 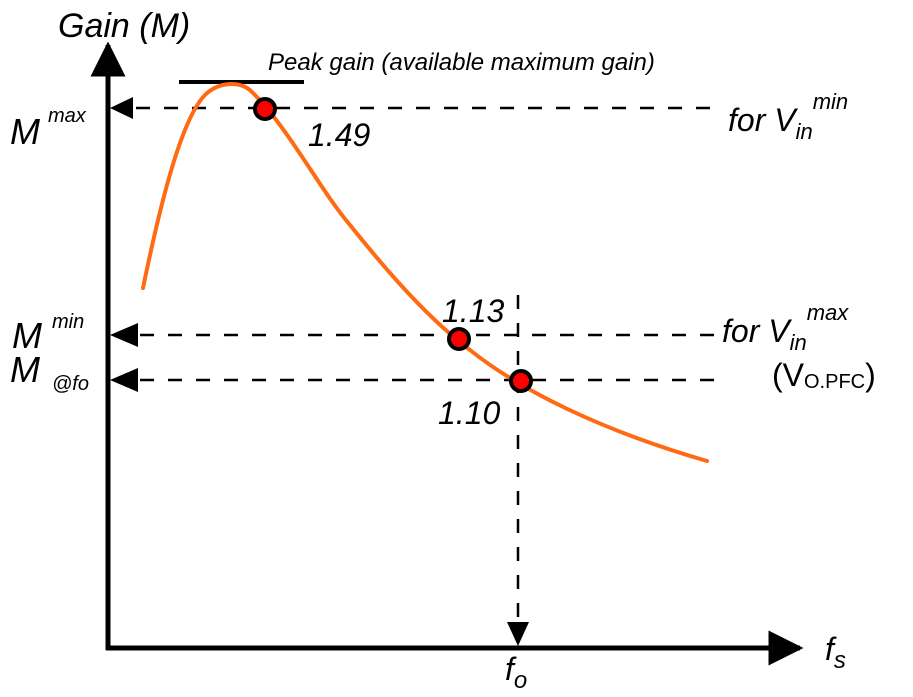 I want to click on mfo-value: 1.10, so click(x=469, y=413).